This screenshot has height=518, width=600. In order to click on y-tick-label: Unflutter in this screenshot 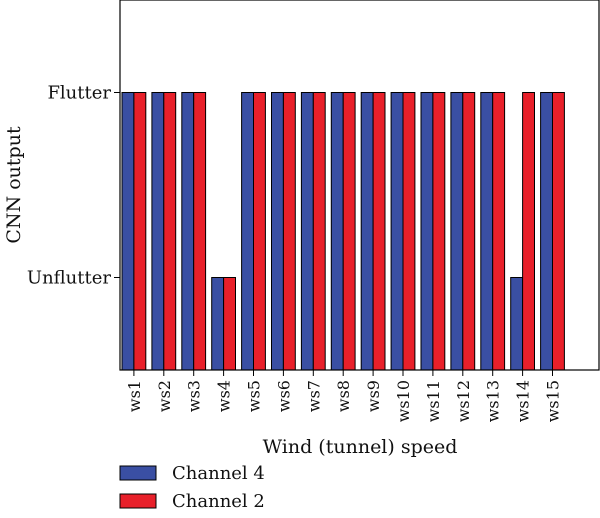, I will do `click(69, 278)`.